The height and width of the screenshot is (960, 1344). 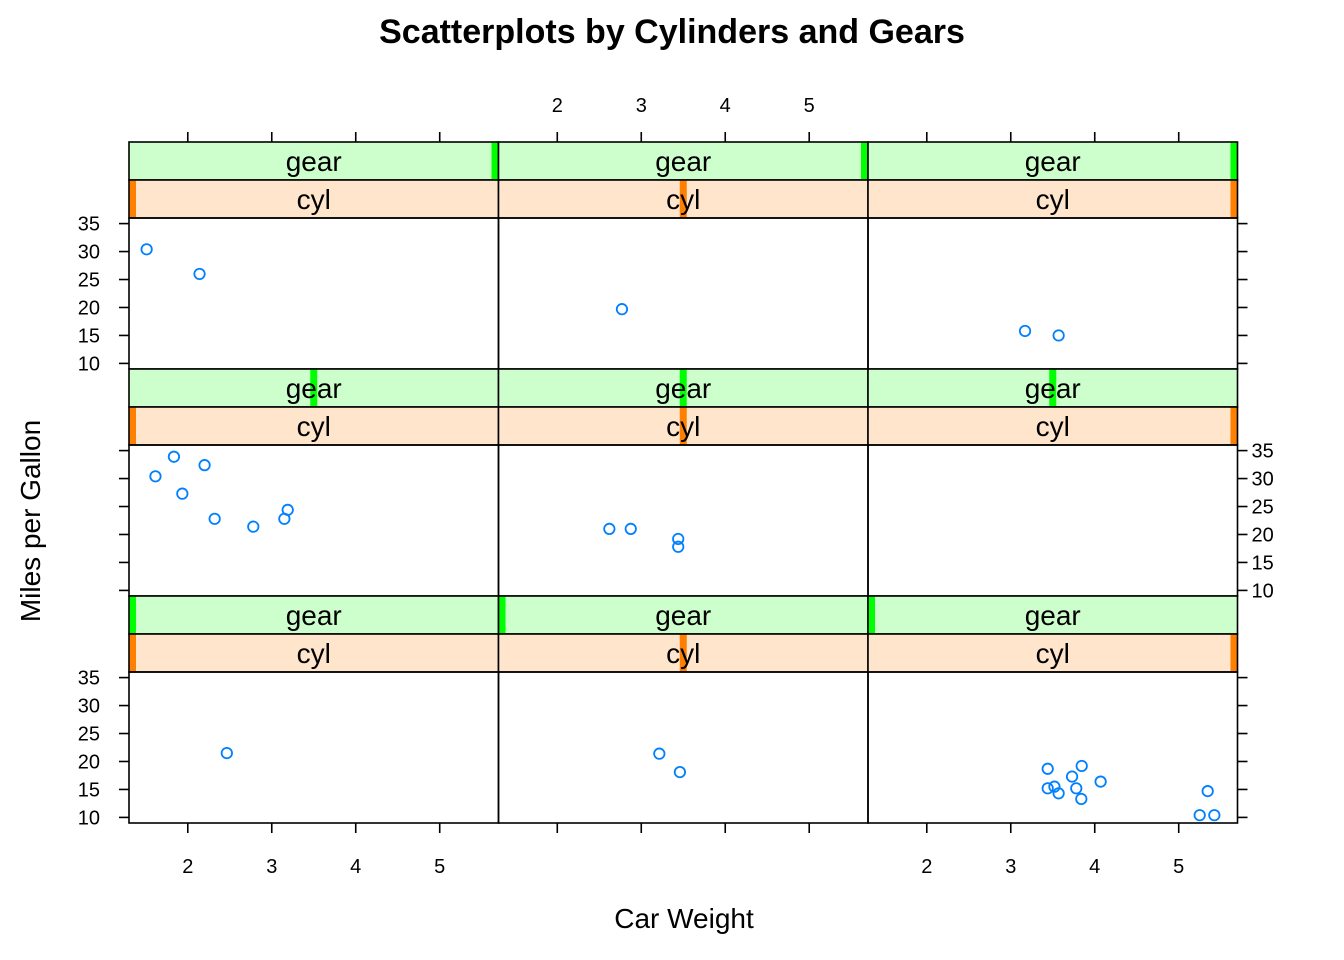 I want to click on y-tick-label: 15, so click(x=1263, y=563).